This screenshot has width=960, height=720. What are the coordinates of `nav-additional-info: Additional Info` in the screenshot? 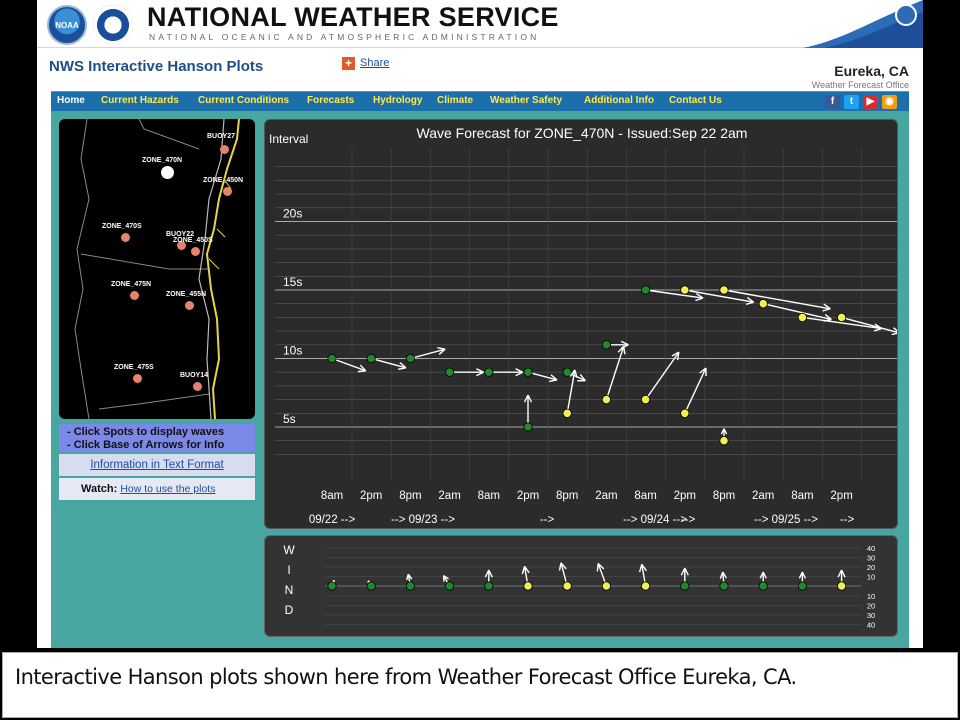 It's located at (619, 100).